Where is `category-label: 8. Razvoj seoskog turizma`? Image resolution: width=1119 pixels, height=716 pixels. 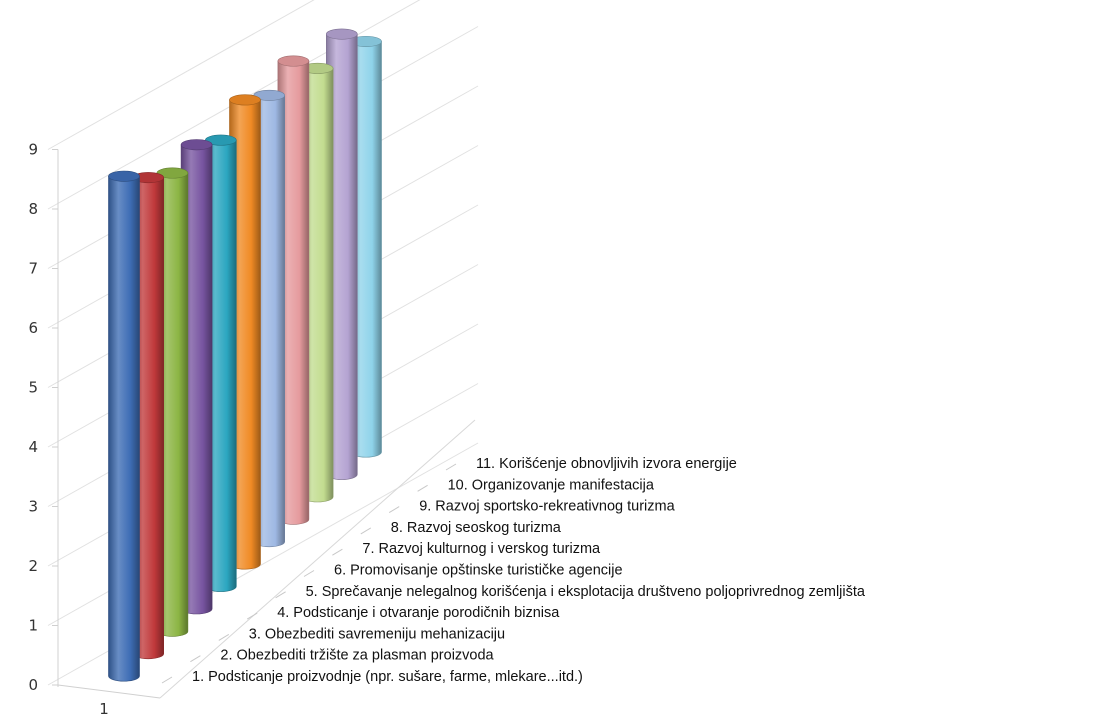
category-label: 8. Razvoj seoskog turizma is located at coordinates (476, 528).